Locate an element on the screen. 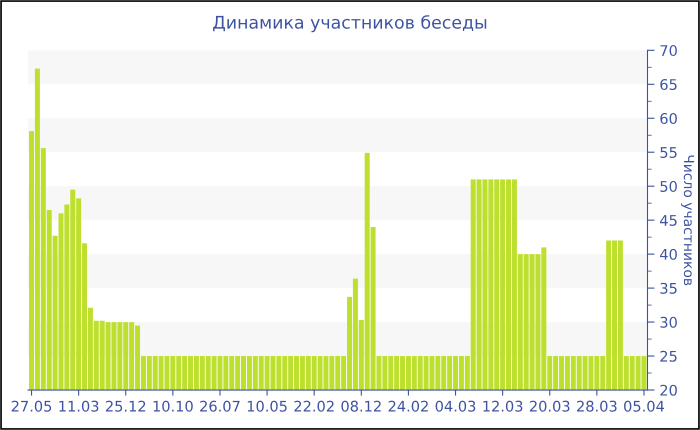  x-tick-label: 04.03 is located at coordinates (456, 406).